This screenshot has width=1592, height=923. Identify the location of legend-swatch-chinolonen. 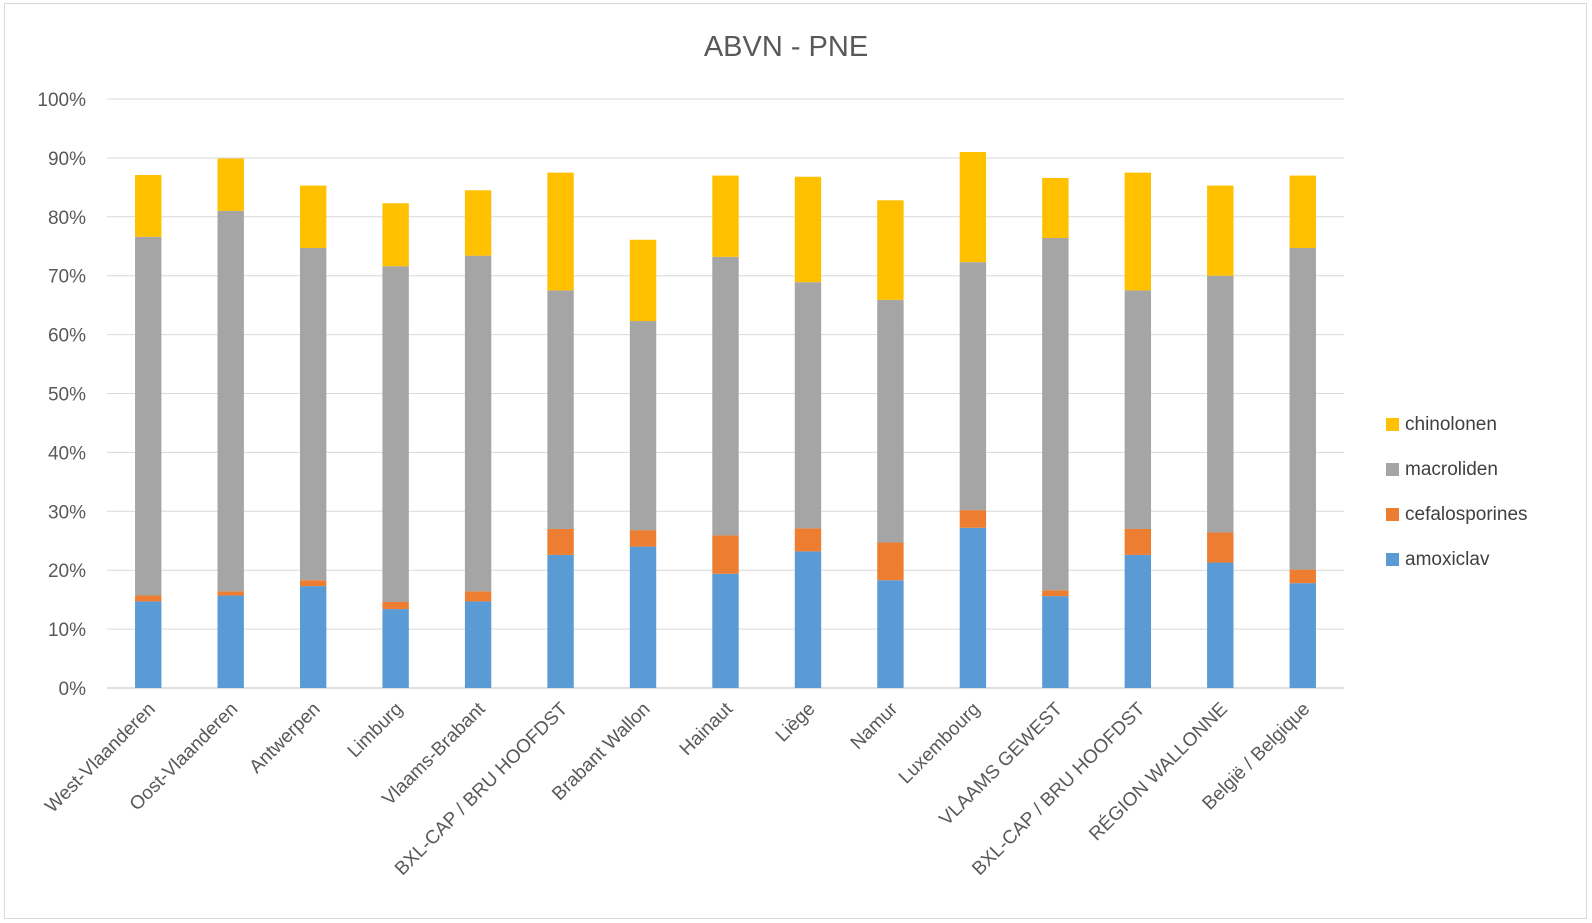
(1392, 424).